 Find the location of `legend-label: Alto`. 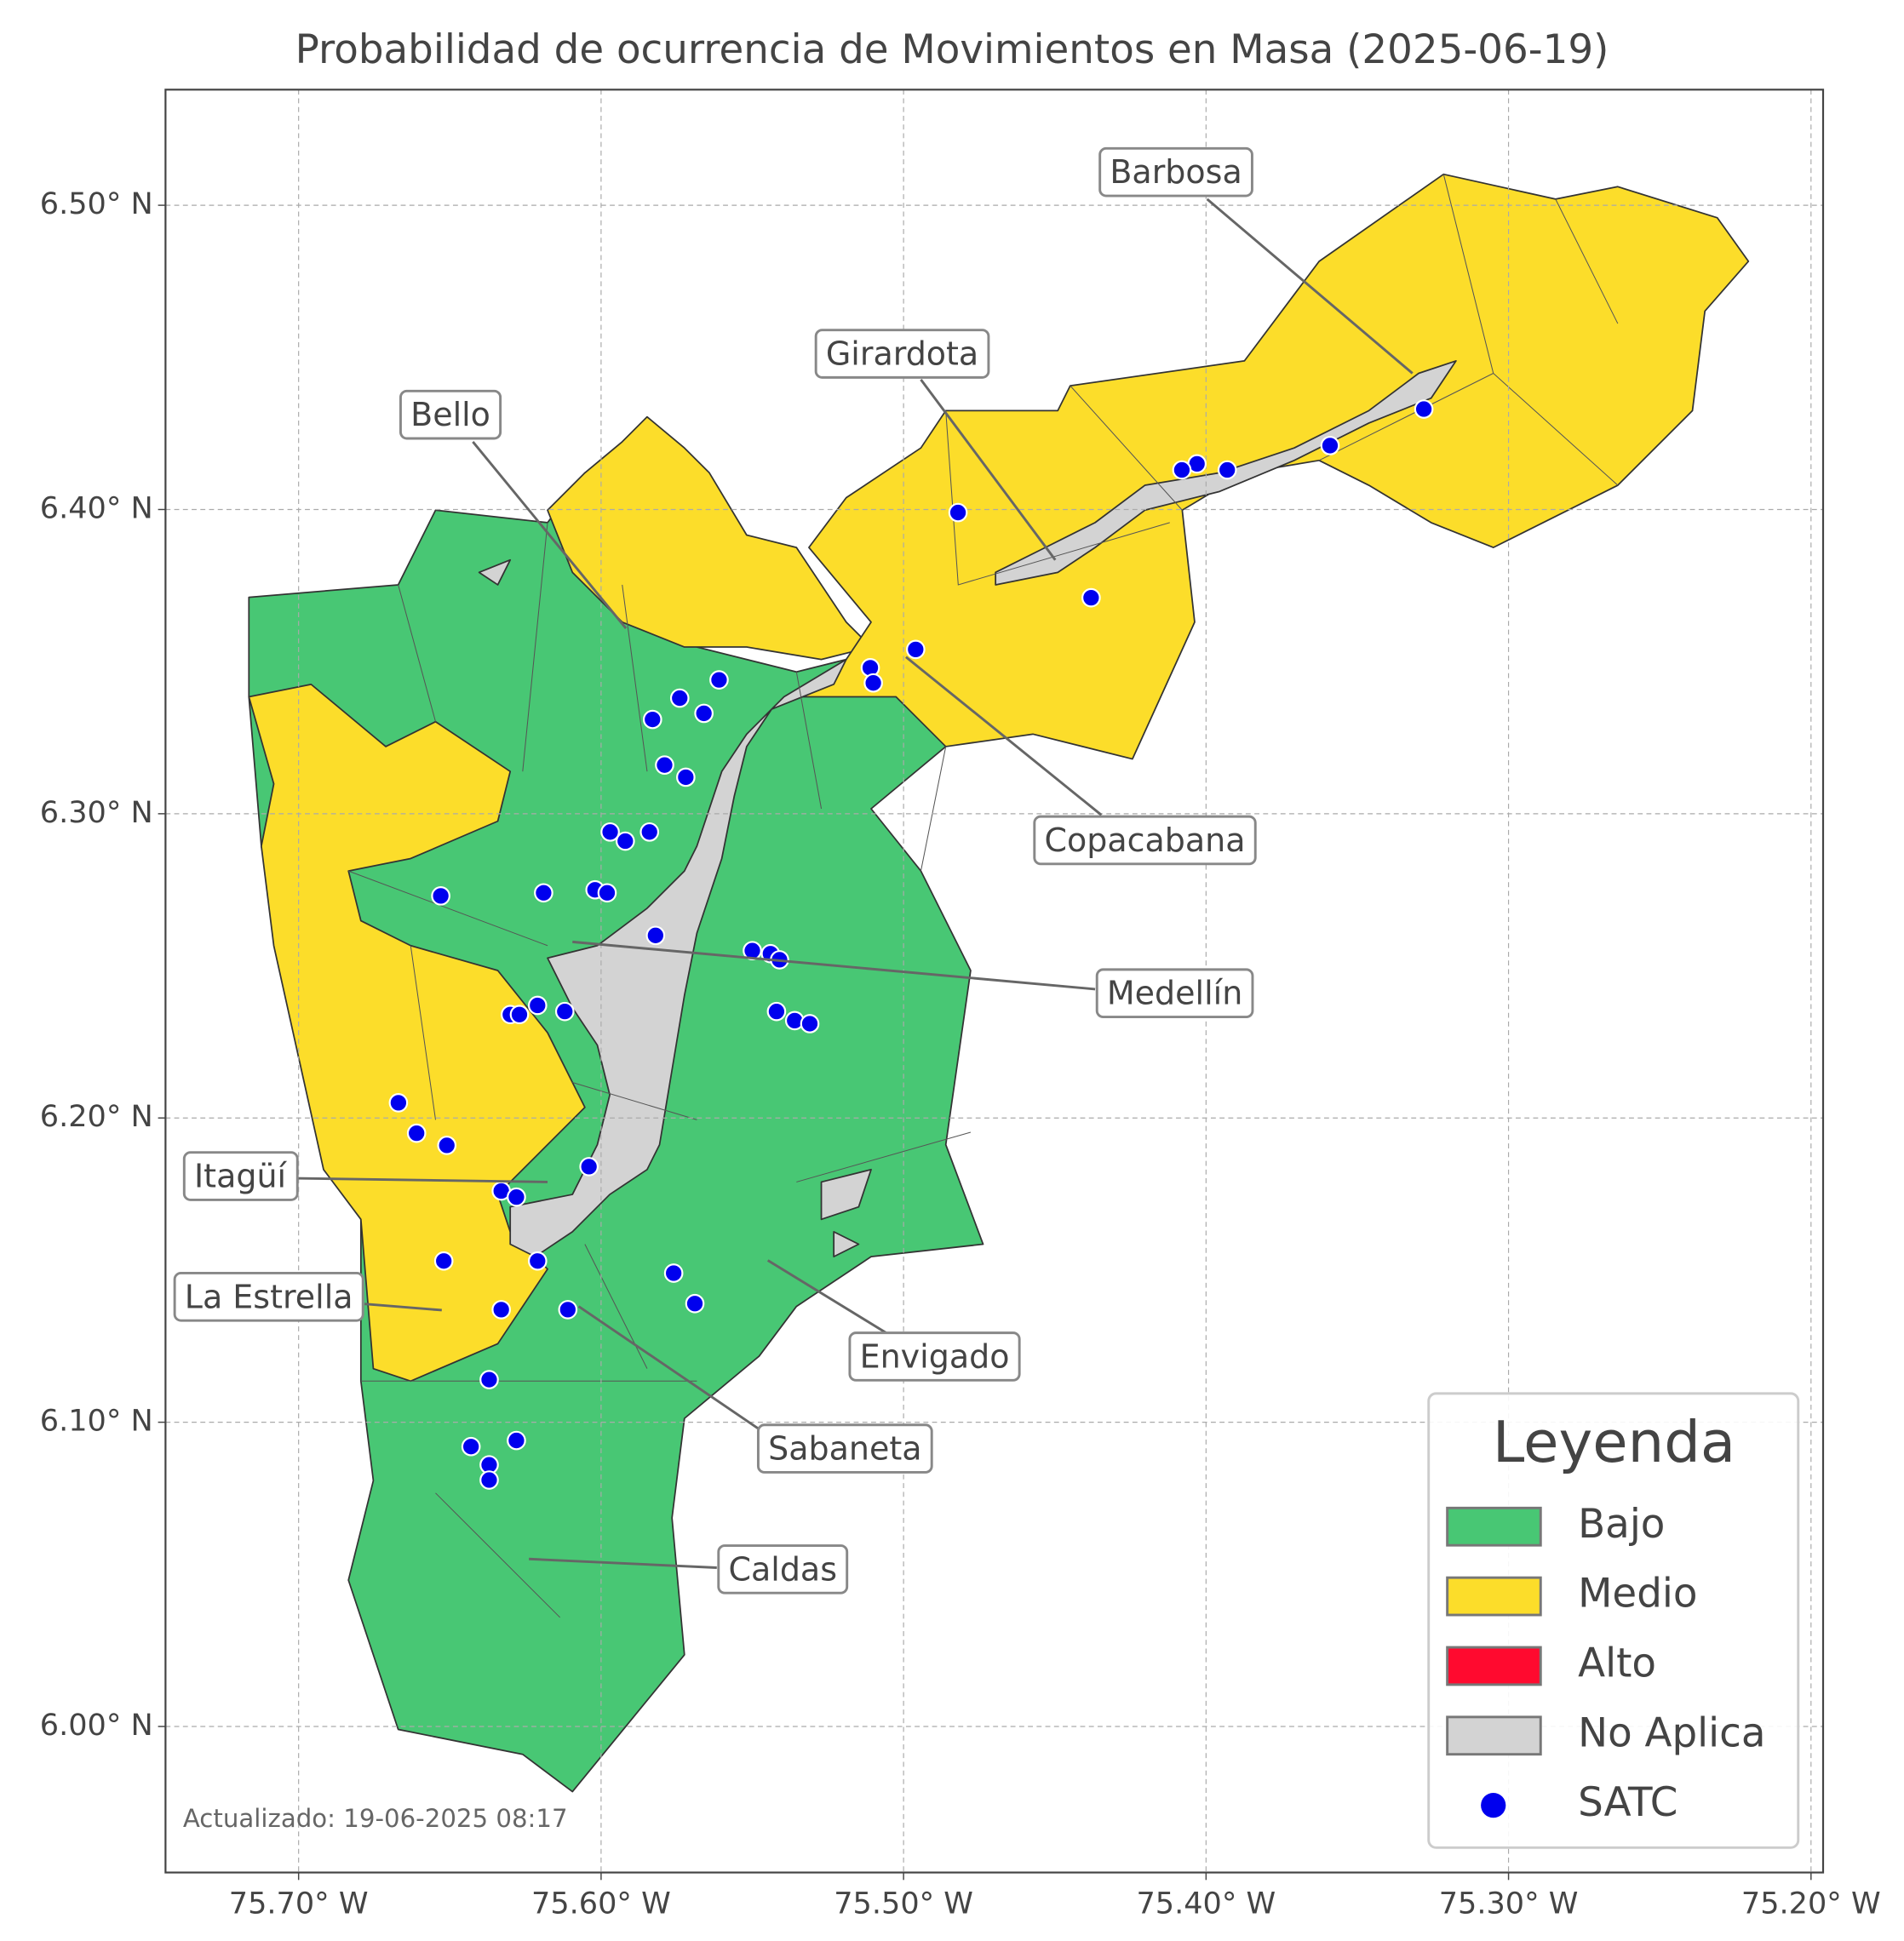

legend-label: Alto is located at coordinates (1617, 1663).